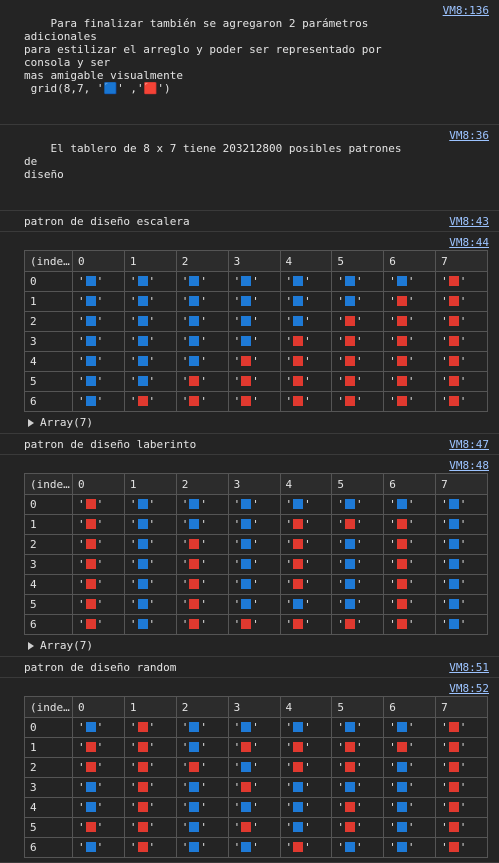 Image resolution: width=499 pixels, height=863 pixels. I want to click on source-link: VM8:52, so click(469, 688).